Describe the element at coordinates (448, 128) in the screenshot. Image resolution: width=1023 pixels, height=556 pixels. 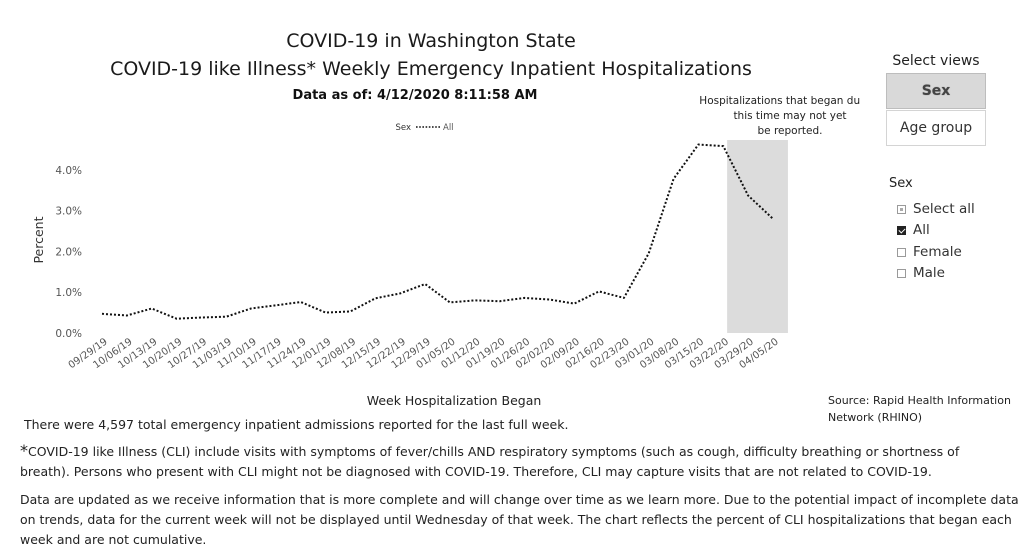
I see `legend-label-all: All` at that location.